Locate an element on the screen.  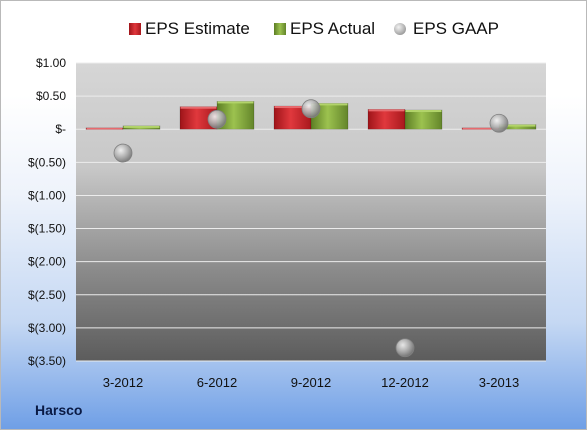
legend-swatch-gaap is located at coordinates (400, 29).